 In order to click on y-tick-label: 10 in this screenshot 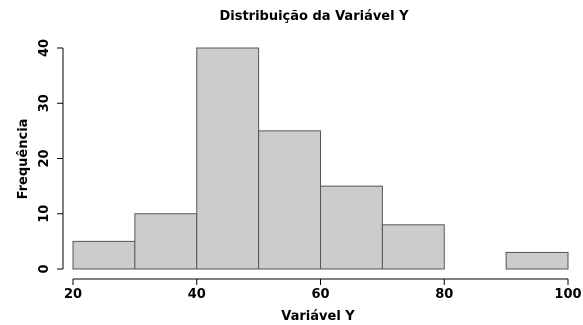, I will do `click(44, 214)`.